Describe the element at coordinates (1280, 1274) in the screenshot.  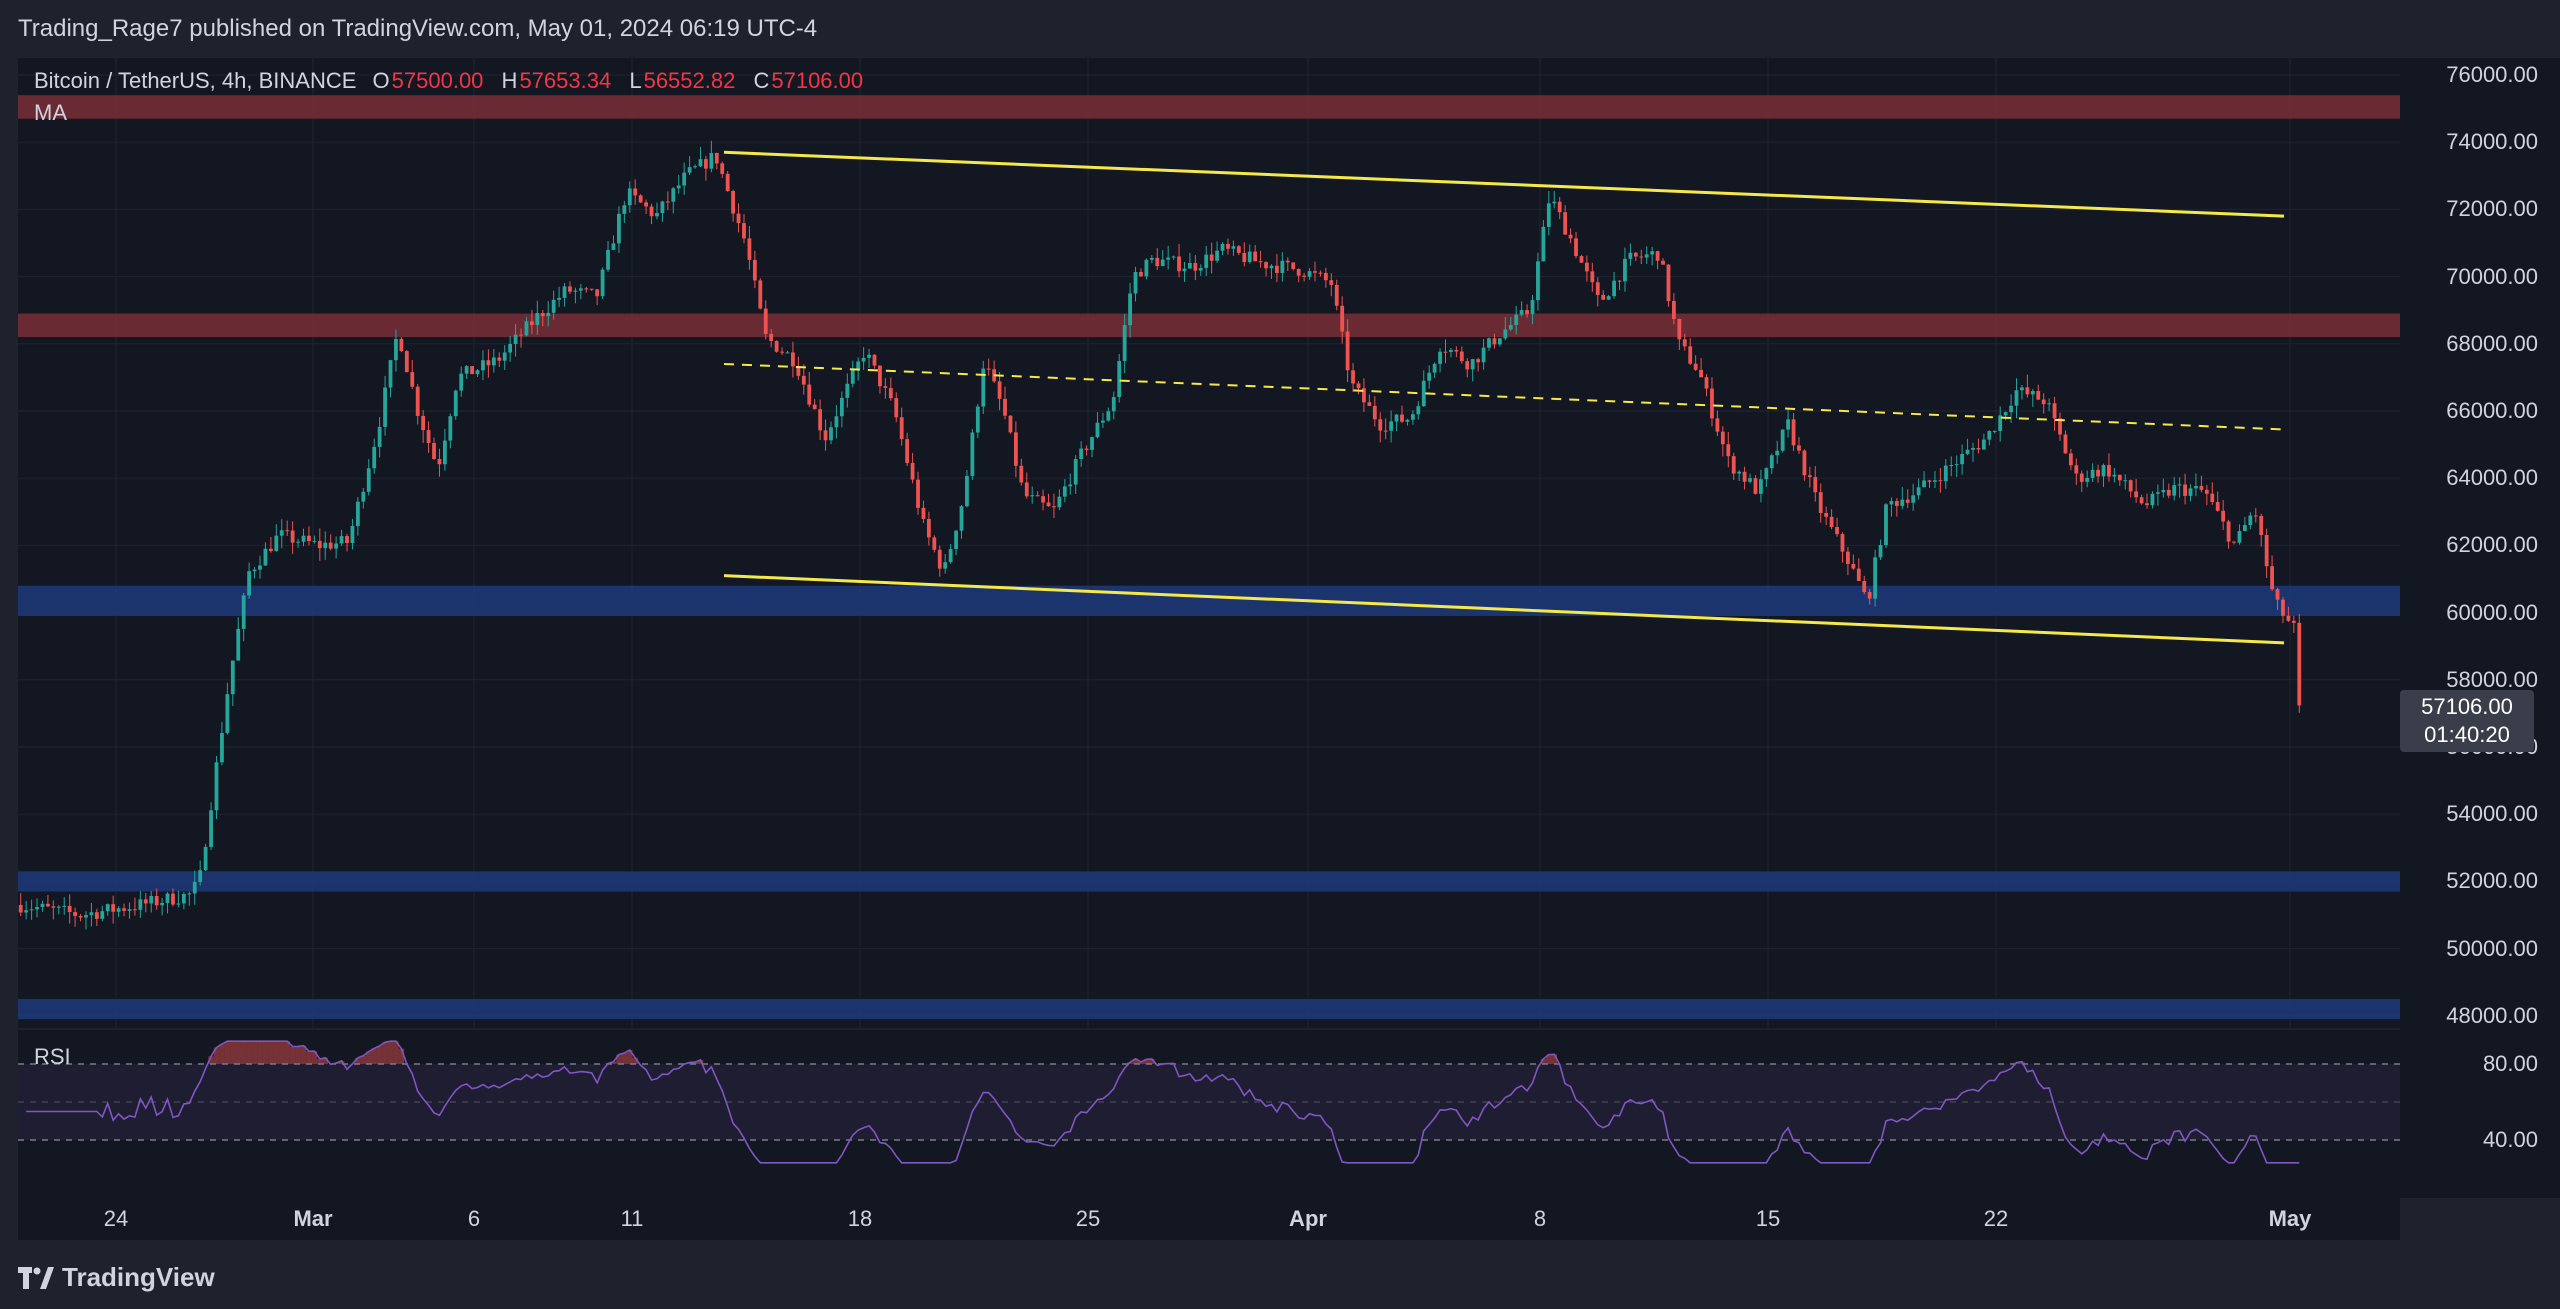
I see `footer-bar: TradingView` at that location.